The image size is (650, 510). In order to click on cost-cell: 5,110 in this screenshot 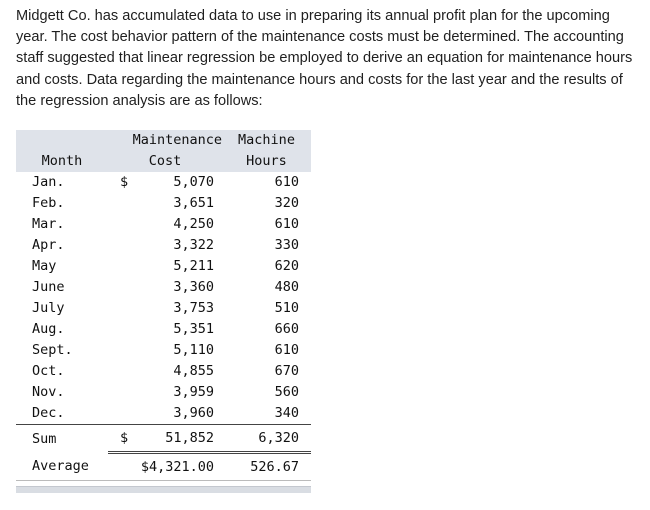, I will do `click(193, 350)`.